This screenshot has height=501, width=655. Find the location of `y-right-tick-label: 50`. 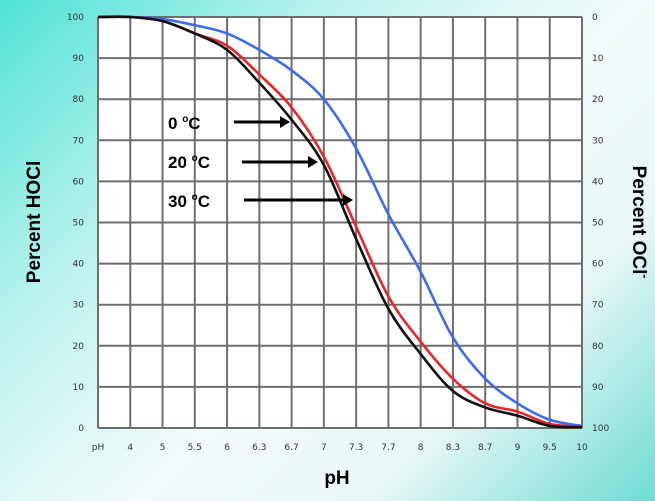

y-right-tick-label: 50 is located at coordinates (598, 224).